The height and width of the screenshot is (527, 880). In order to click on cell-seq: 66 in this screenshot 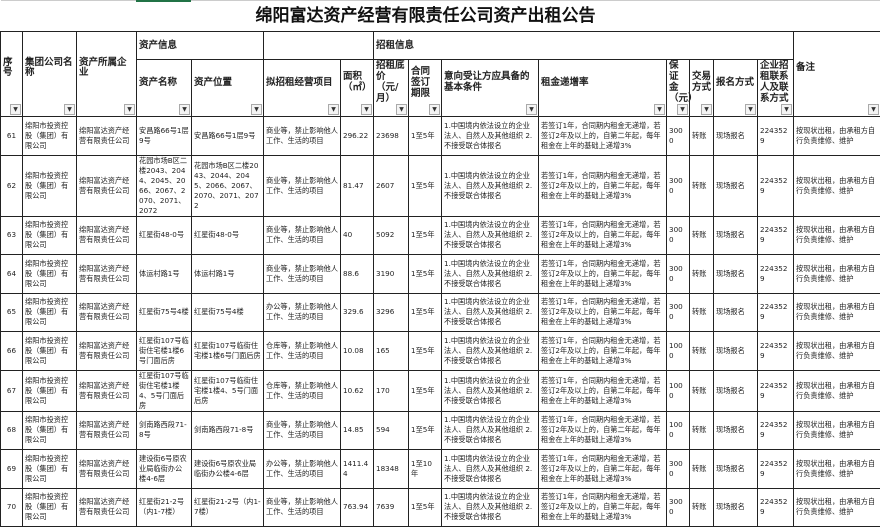, I will do `click(12, 351)`.